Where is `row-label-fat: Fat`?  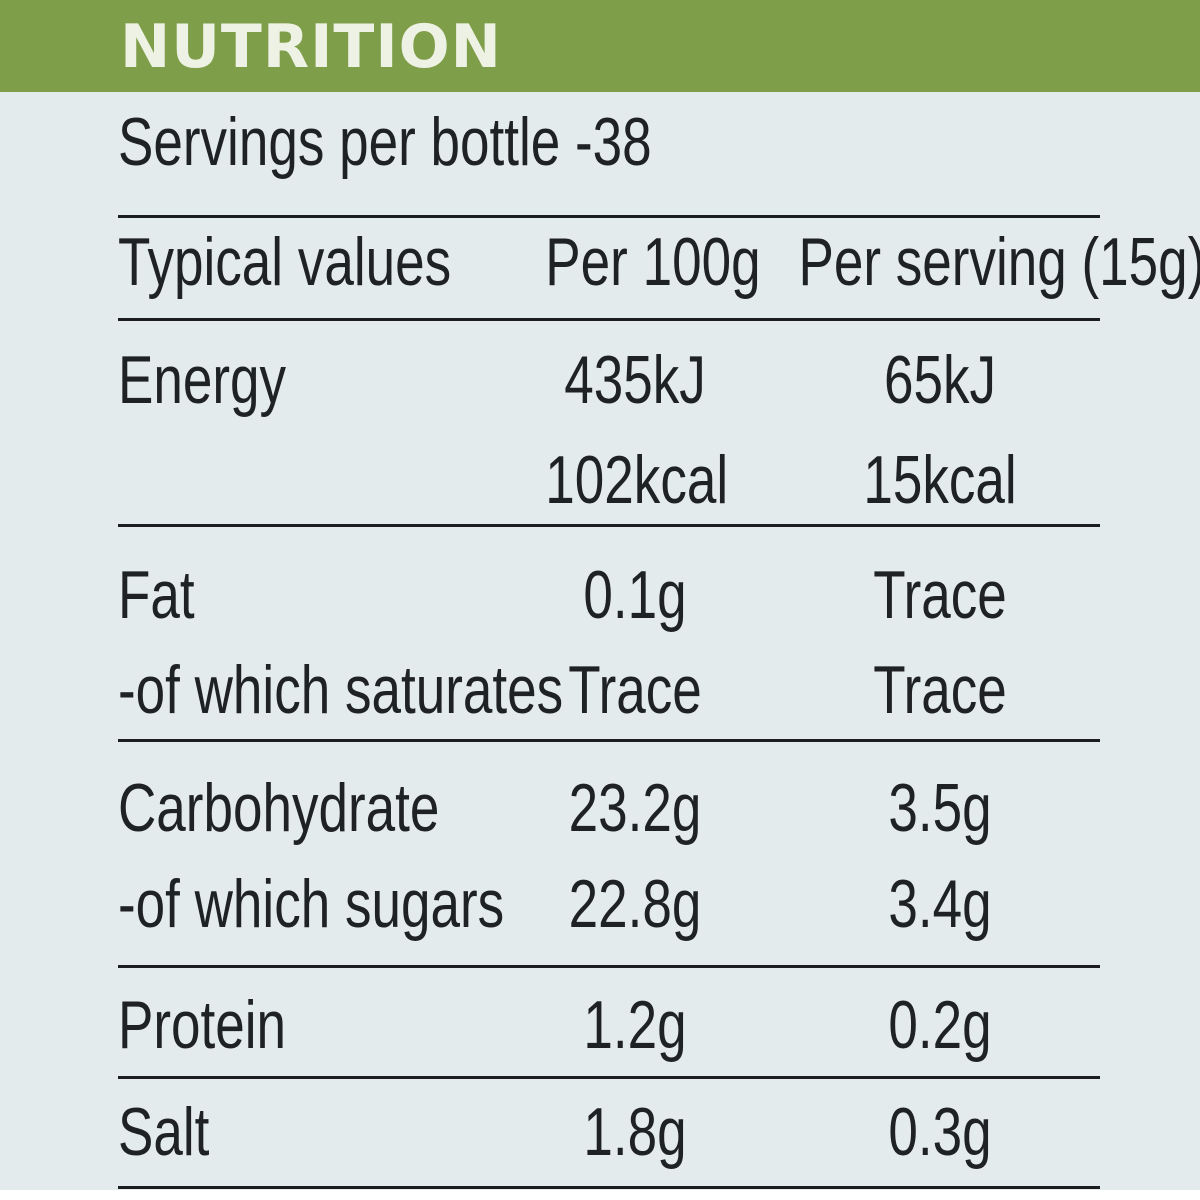 row-label-fat: Fat is located at coordinates (156, 595).